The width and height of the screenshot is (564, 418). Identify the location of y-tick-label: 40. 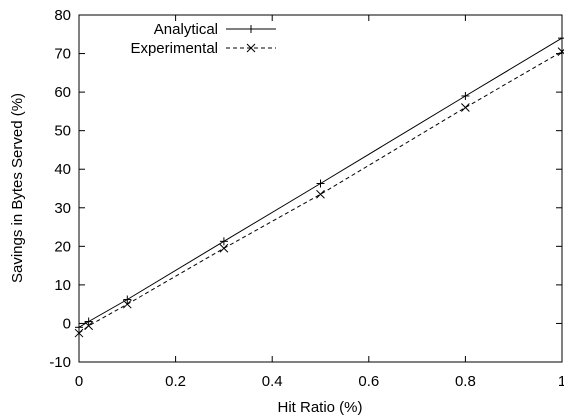
(62, 169).